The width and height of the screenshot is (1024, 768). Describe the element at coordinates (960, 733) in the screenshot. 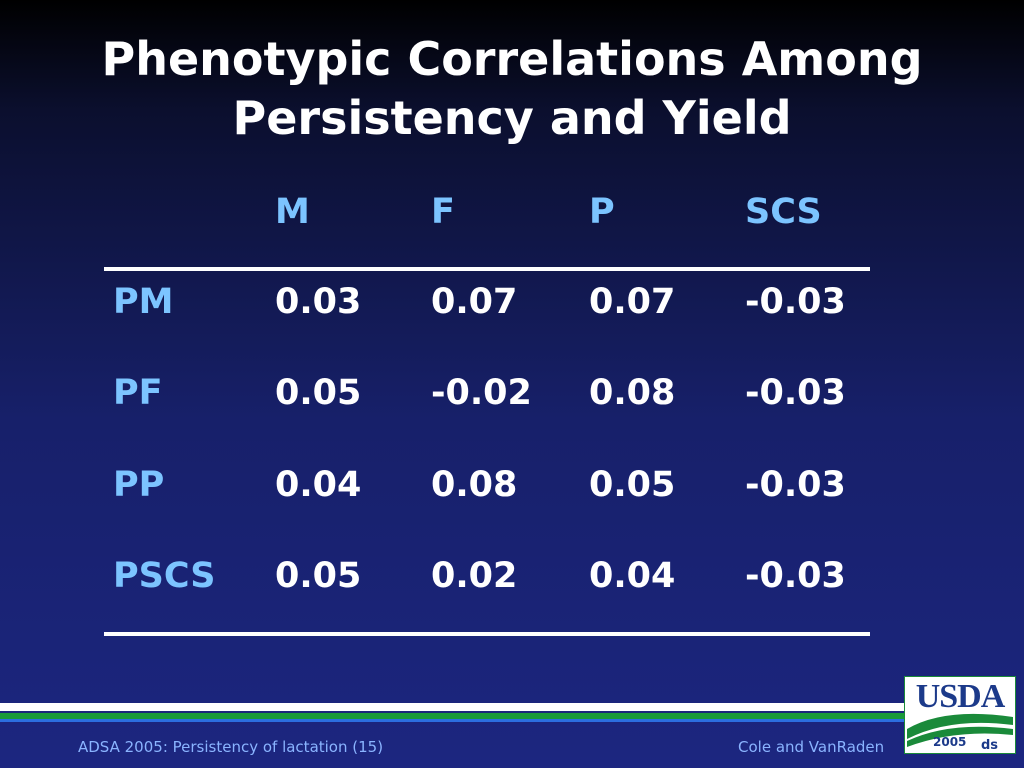

I see `usda-logo-wave-icon: ds` at that location.